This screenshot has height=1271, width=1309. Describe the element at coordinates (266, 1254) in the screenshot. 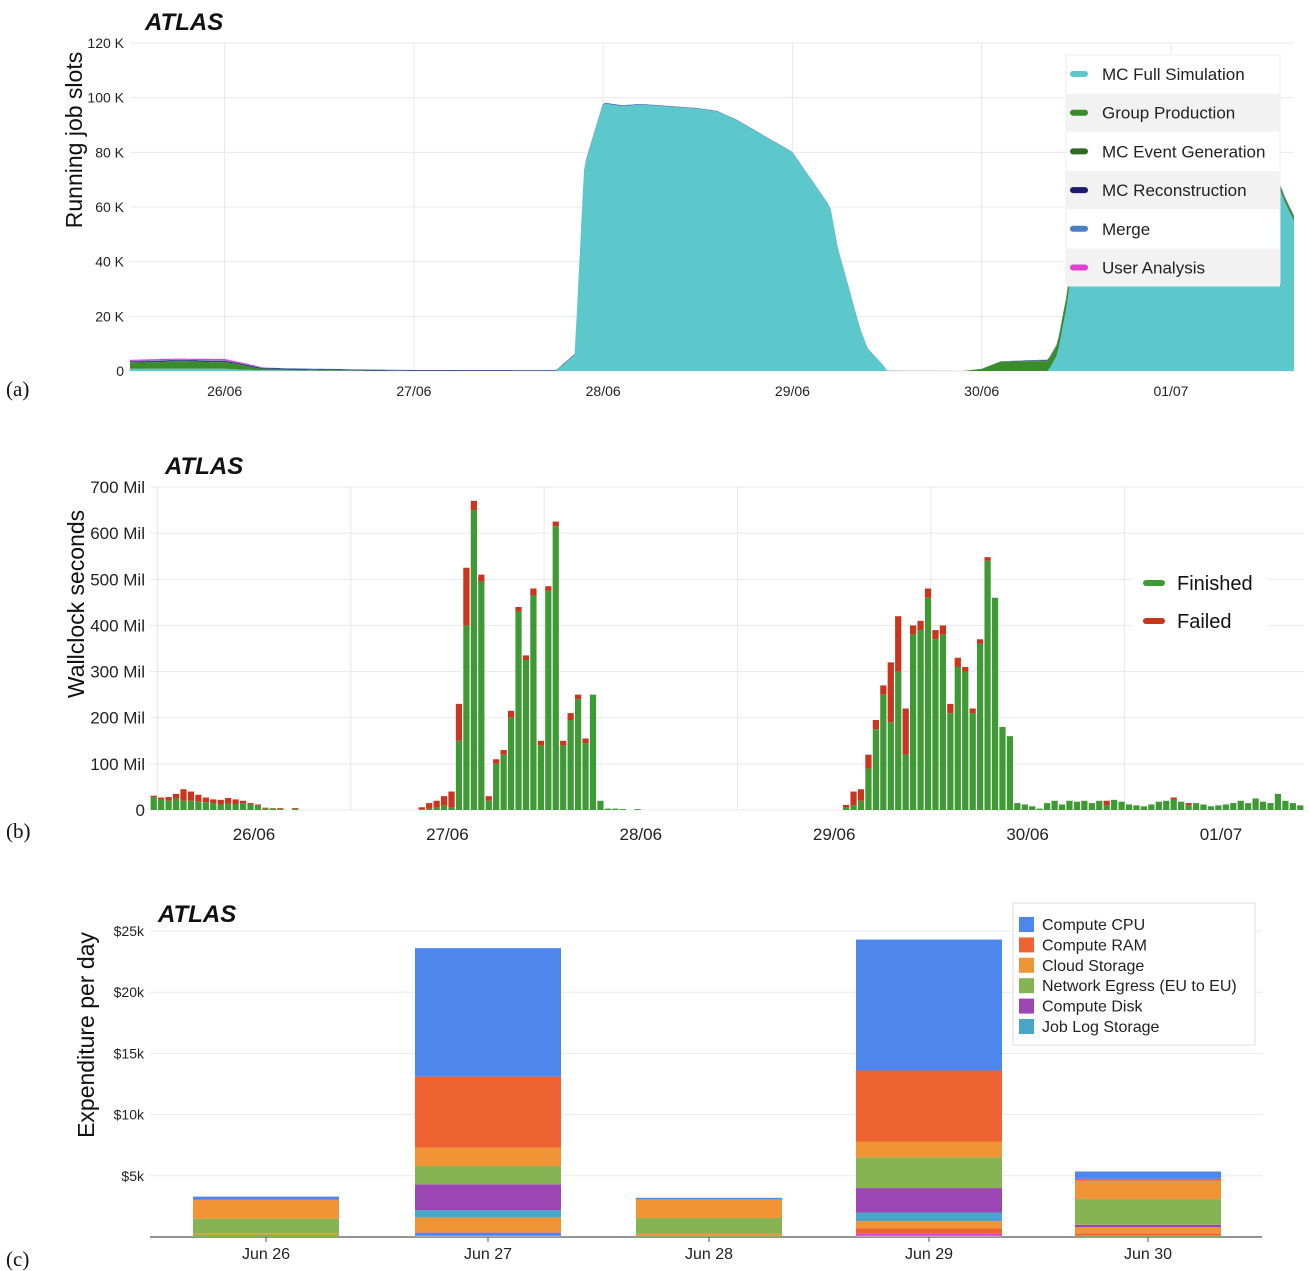

I see `panel-c-xtick-label: Jun 26` at that location.